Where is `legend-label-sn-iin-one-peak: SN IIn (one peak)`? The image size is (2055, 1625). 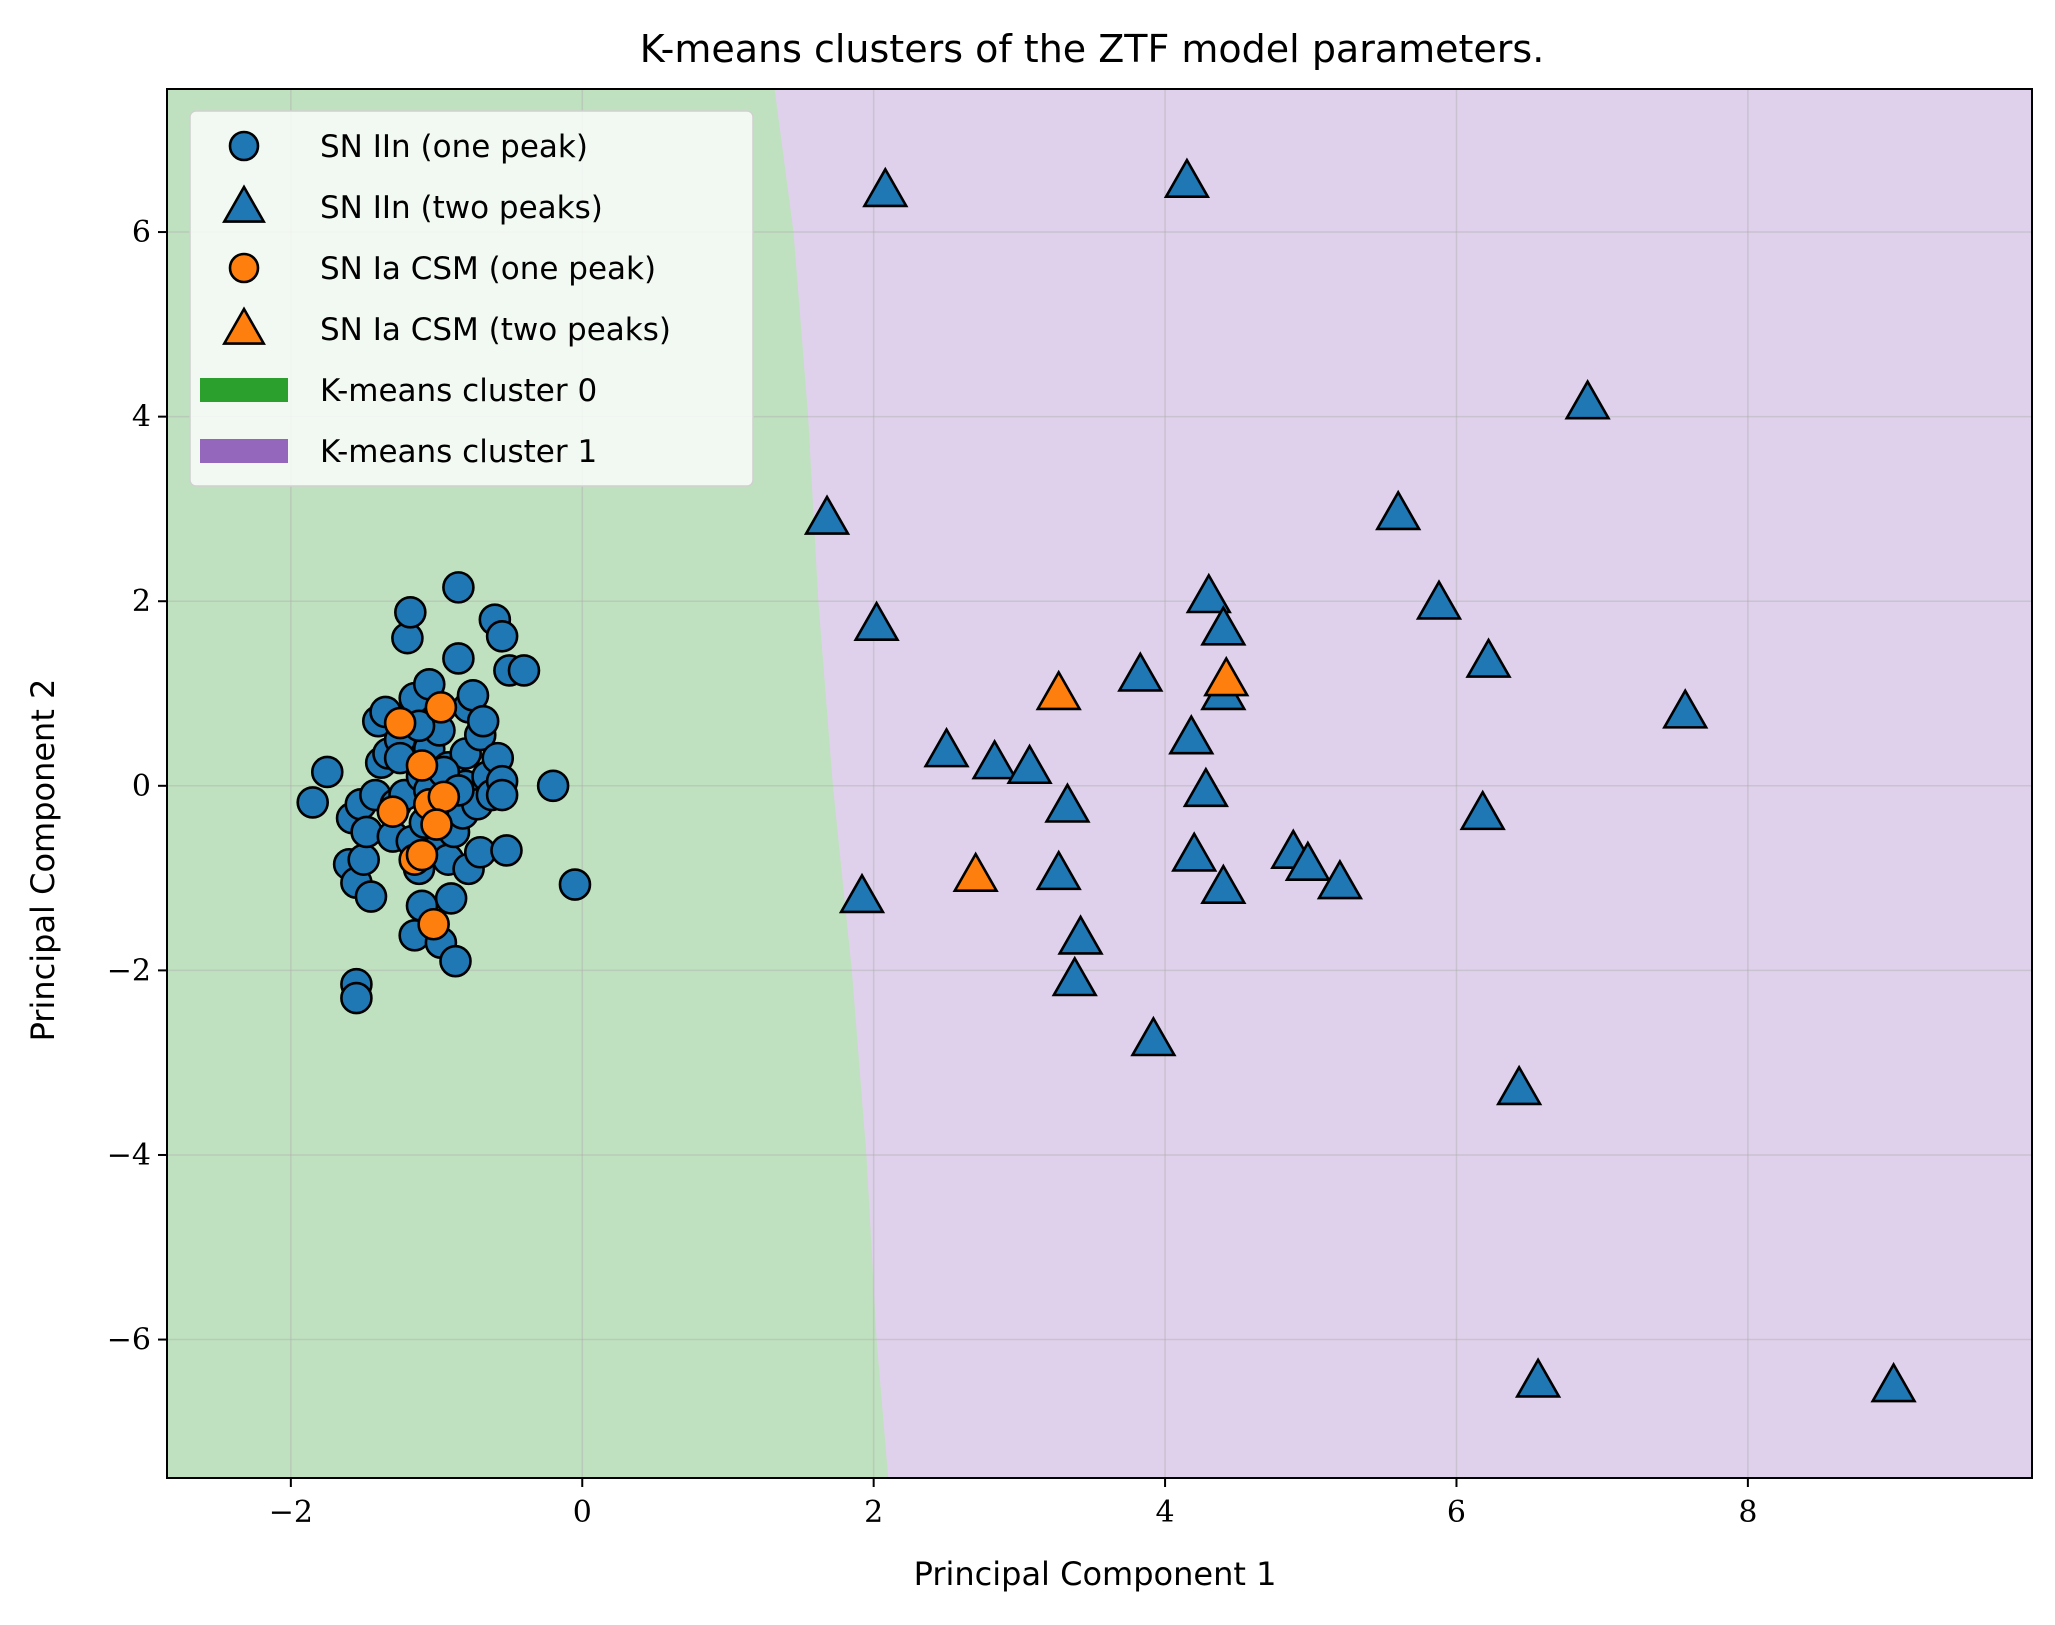 legend-label-sn-iin-one-peak: SN IIn (one peak) is located at coordinates (454, 147).